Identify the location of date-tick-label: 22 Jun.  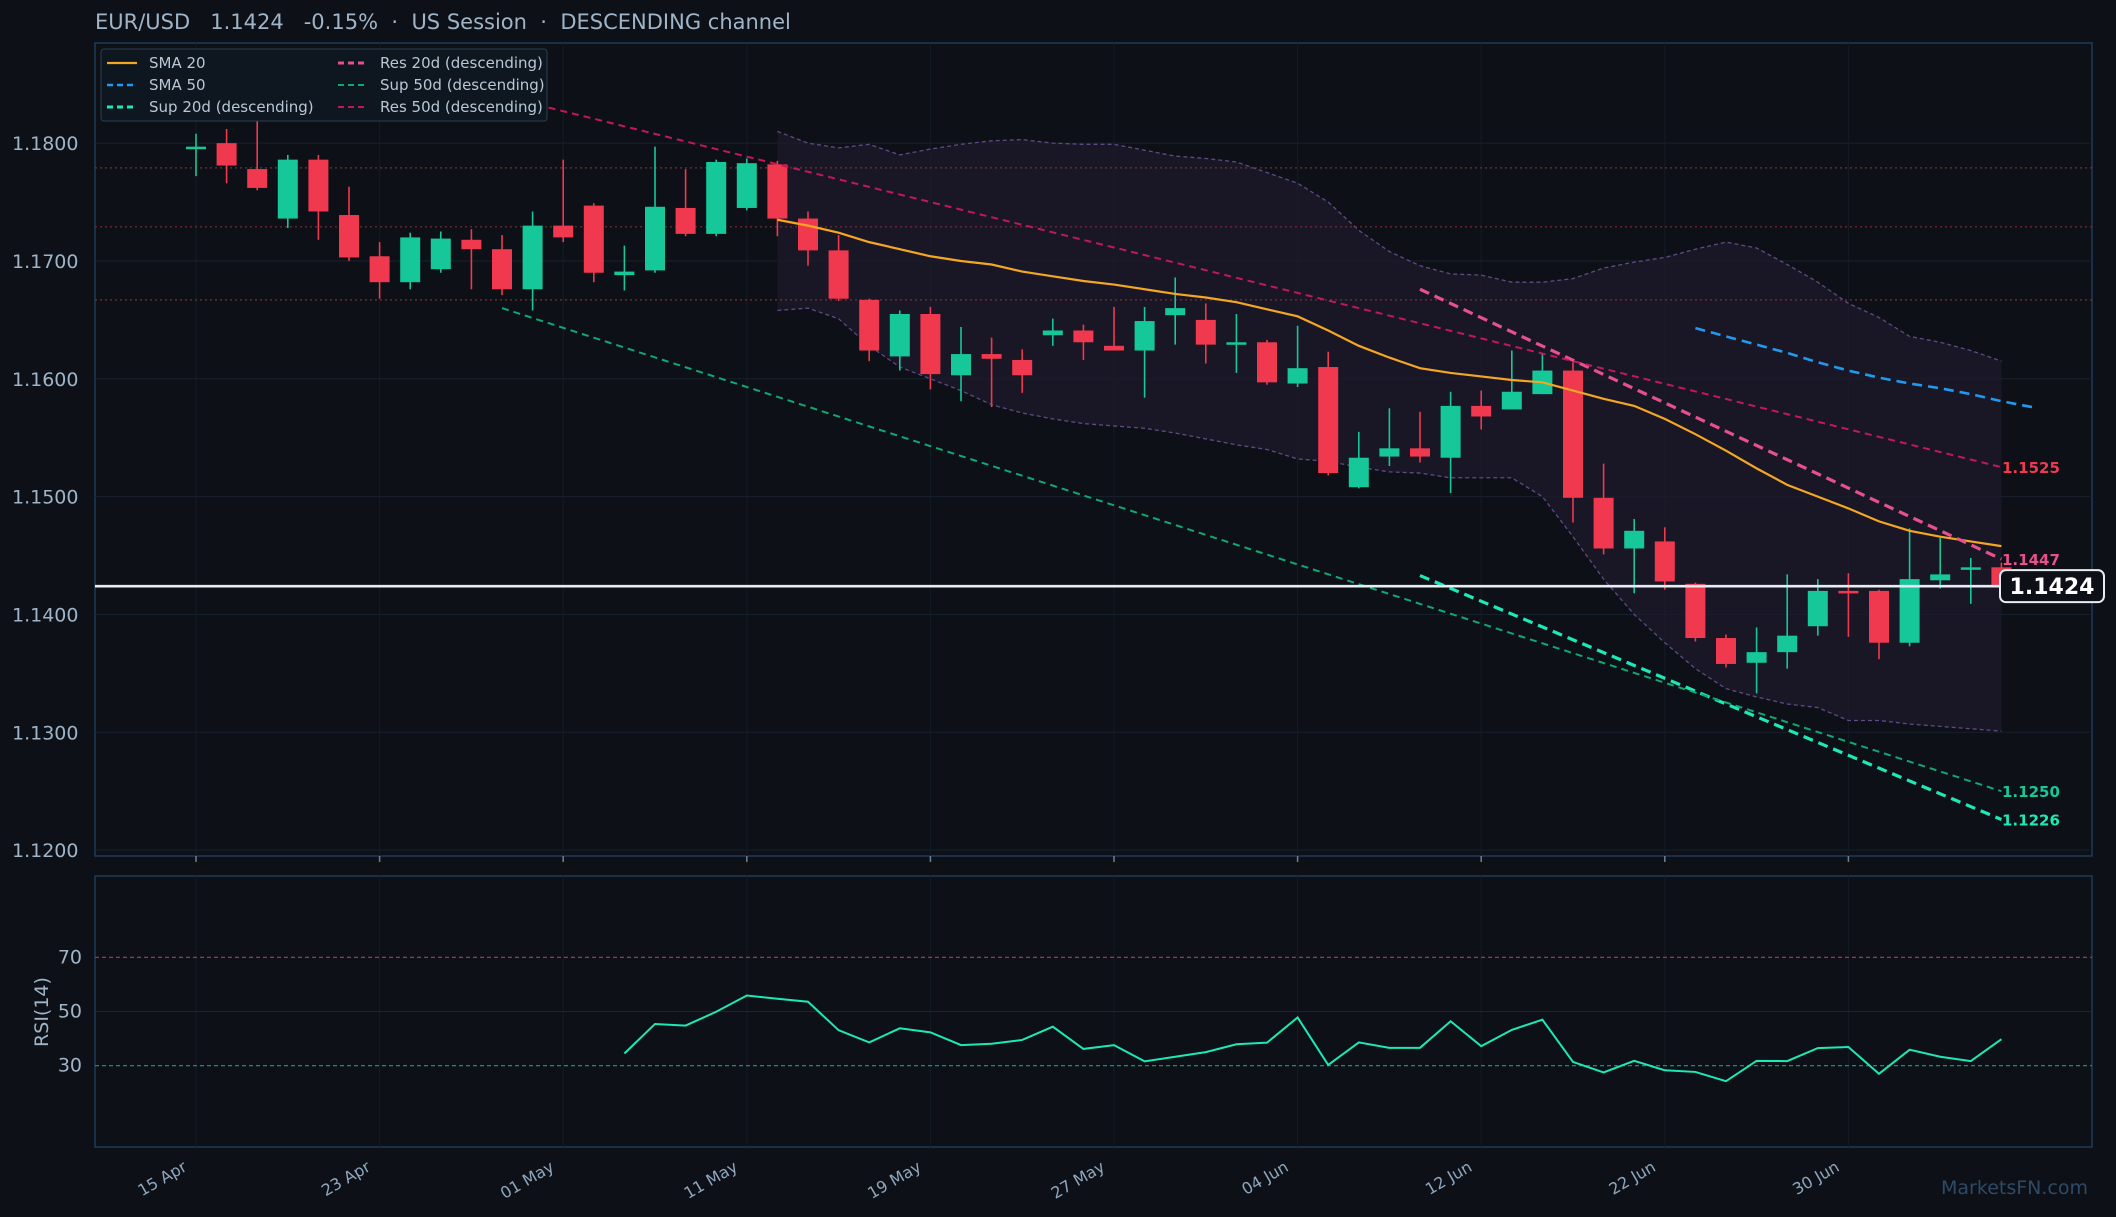
(1632, 1178).